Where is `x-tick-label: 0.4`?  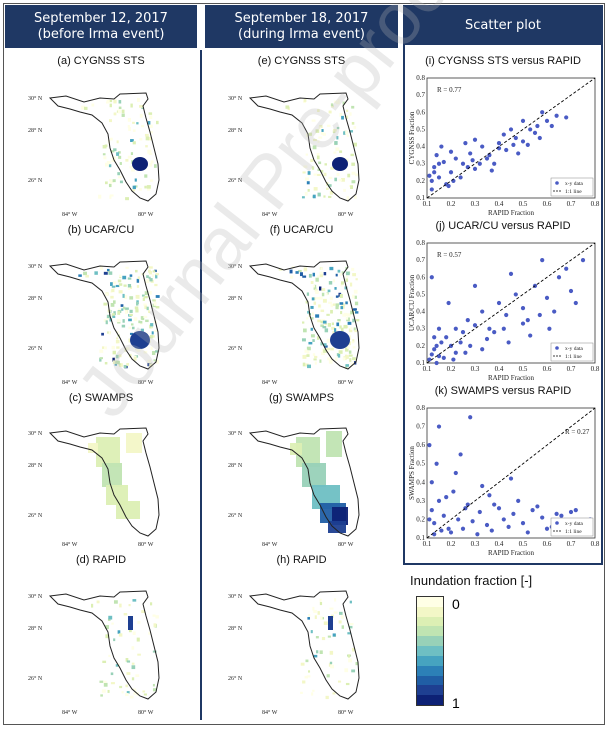
x-tick-label: 0.4 is located at coordinates (499, 204).